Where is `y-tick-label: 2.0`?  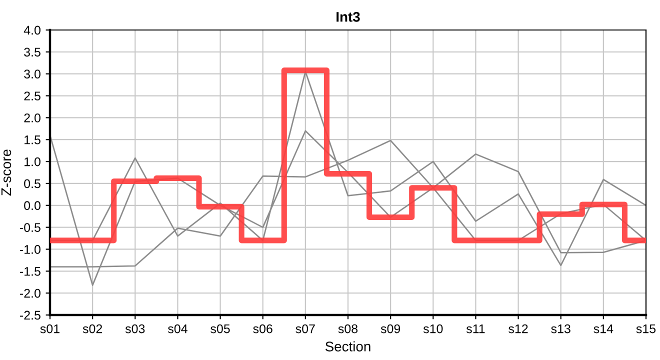
y-tick-label: 2.0 is located at coordinates (32, 117).